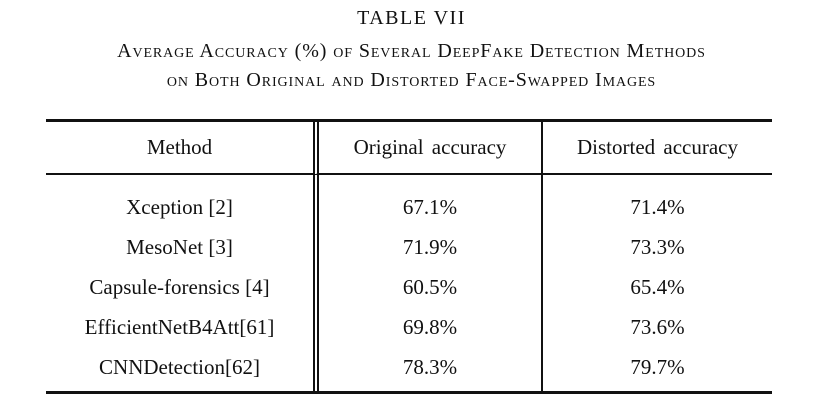 Image resolution: width=823 pixels, height=406 pixels. What do you see at coordinates (657, 286) in the screenshot?
I see `distorted-accuracy-cell: 65.4%` at bounding box center [657, 286].